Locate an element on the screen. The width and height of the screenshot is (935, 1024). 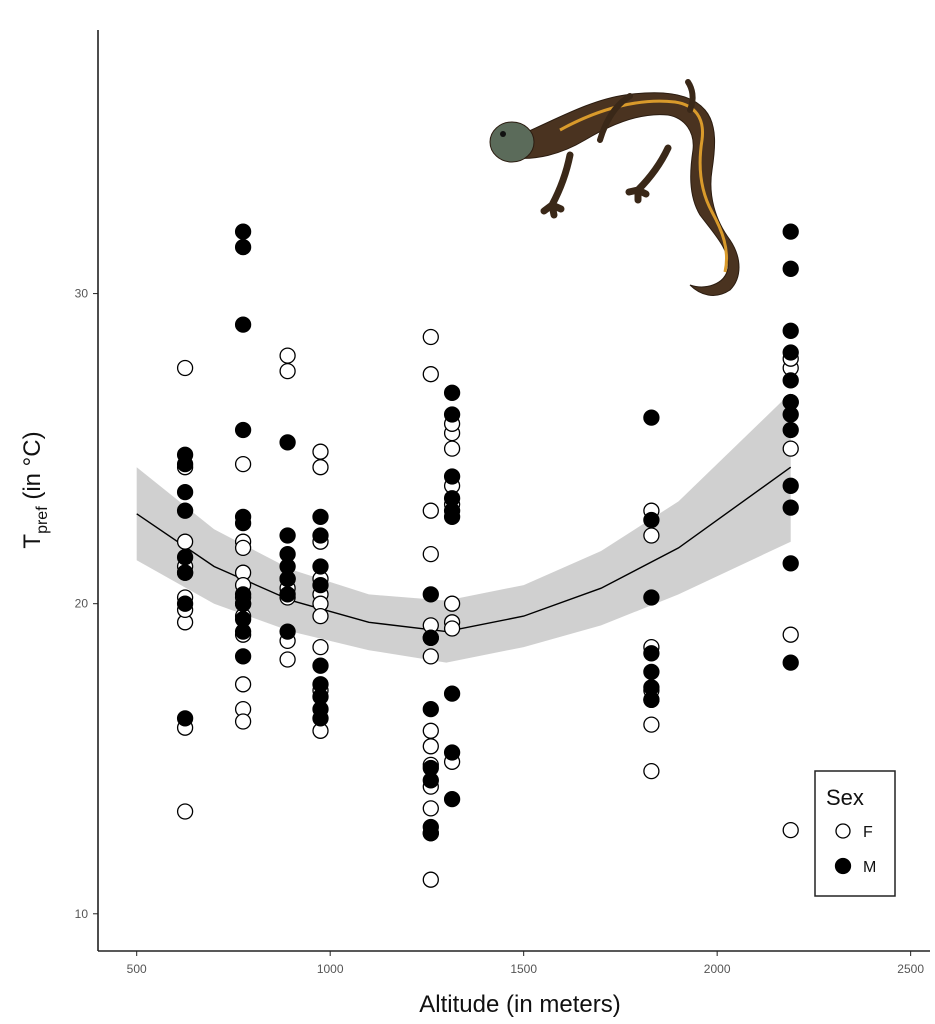
x-tick-label: 2000 is located at coordinates (717, 969).